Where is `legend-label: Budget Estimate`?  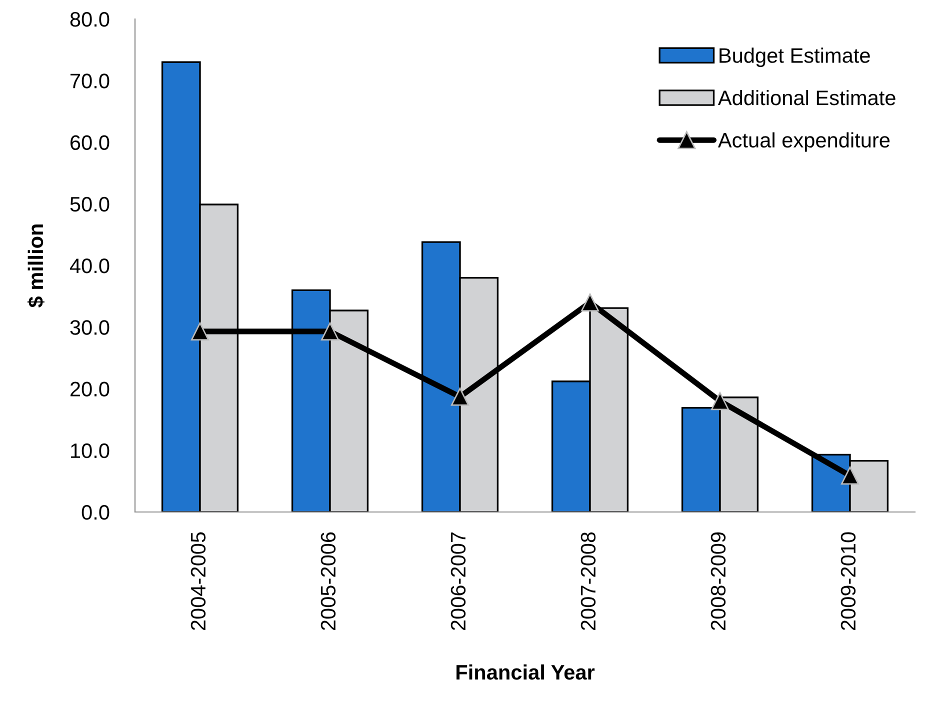 legend-label: Budget Estimate is located at coordinates (795, 58).